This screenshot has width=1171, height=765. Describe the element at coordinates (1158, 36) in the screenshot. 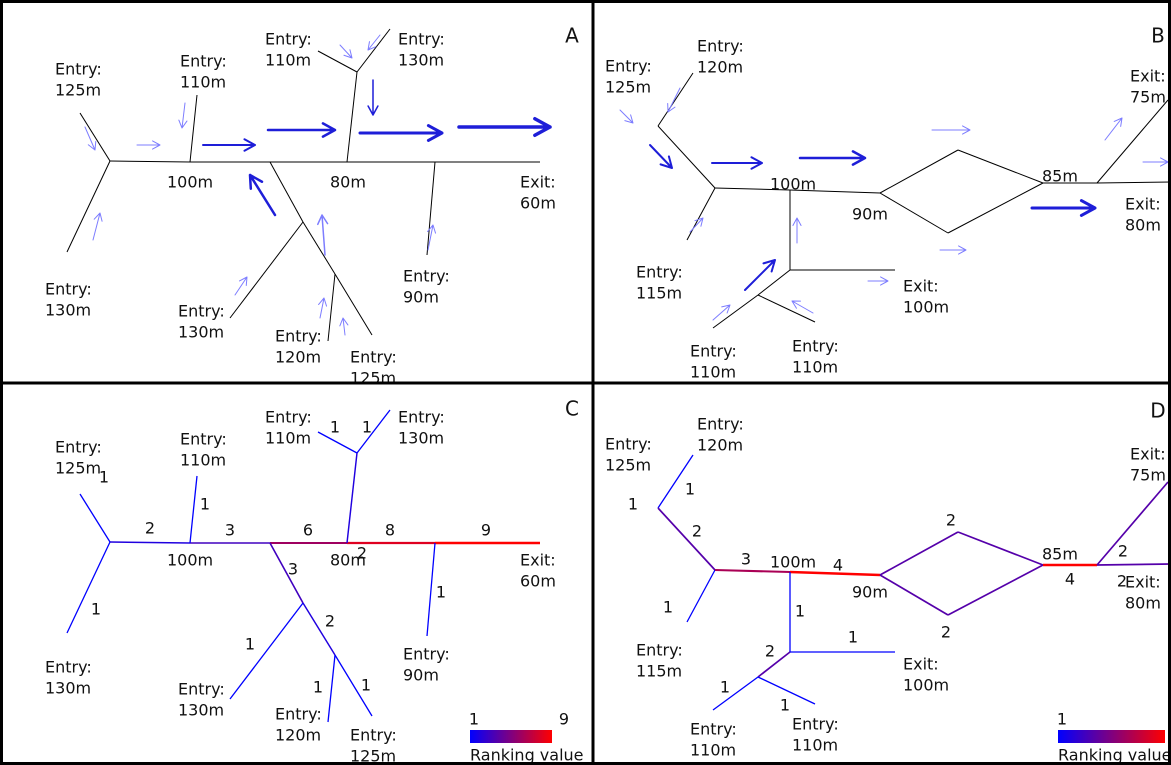

I see `panel-letter: B` at that location.